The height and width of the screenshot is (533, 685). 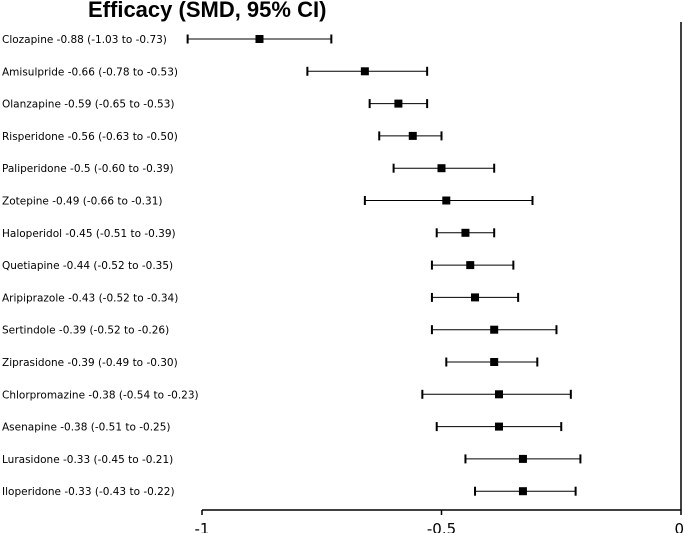 I want to click on row-label: Iloperidone -0.33 (-0.43 to -0.22), so click(x=88, y=492).